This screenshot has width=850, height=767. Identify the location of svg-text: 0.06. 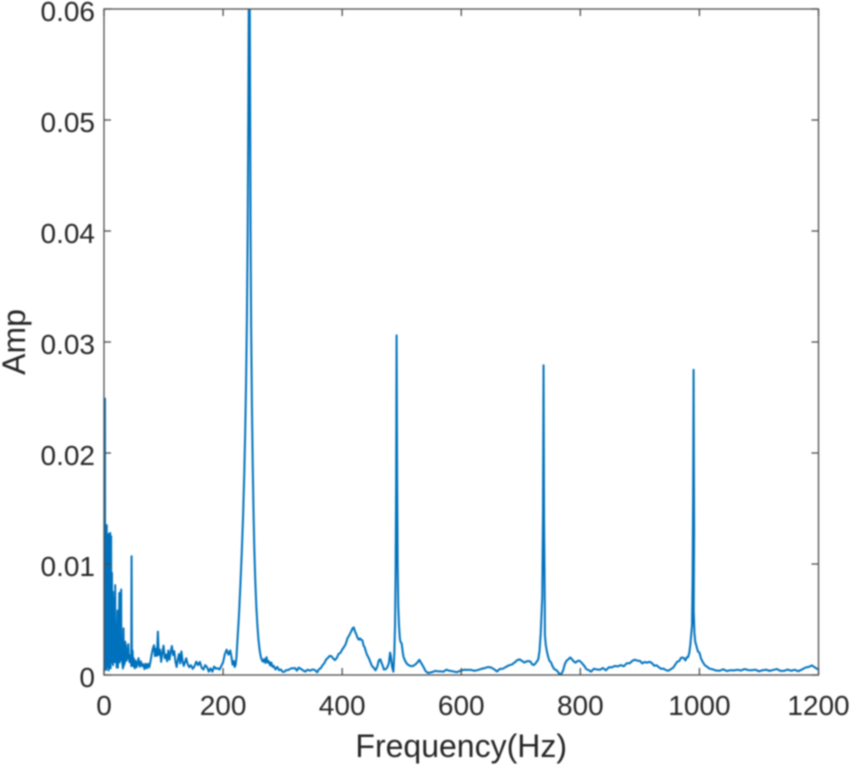
(68, 13).